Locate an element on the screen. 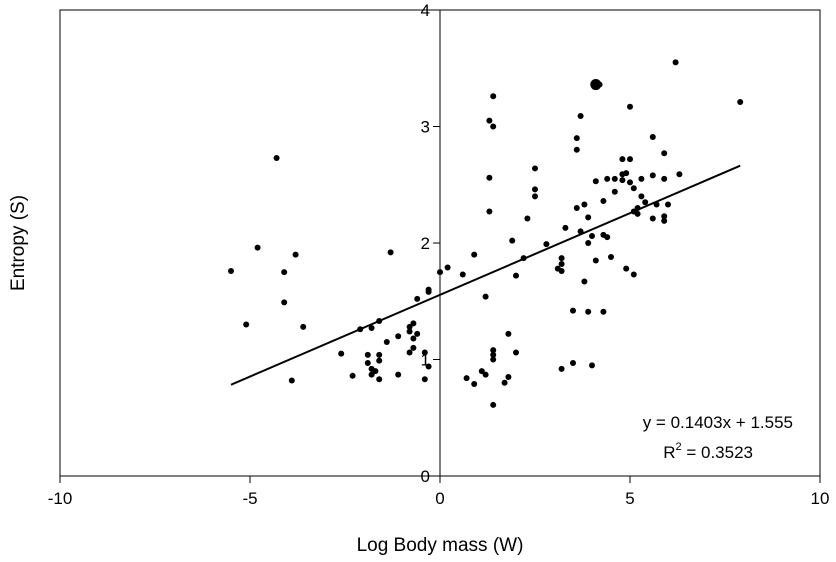  y-tick-label: 4 is located at coordinates (425, 10).